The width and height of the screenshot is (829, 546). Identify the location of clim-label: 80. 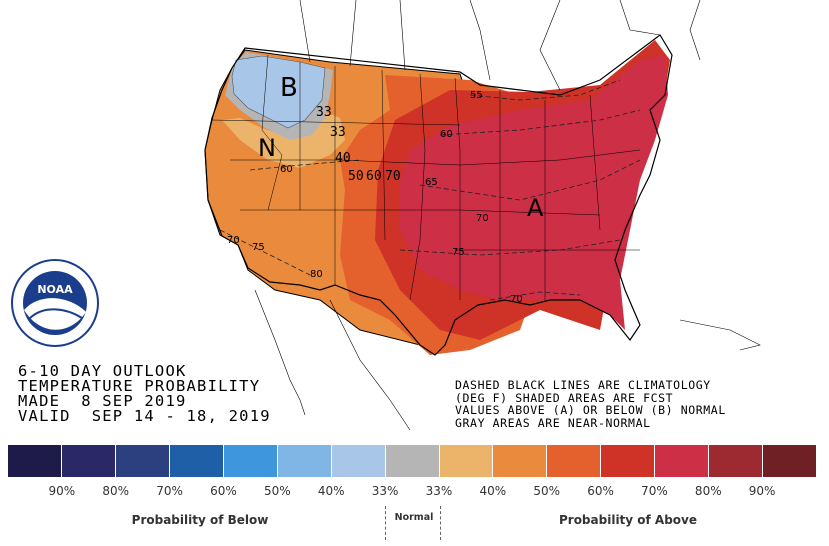
(316, 274).